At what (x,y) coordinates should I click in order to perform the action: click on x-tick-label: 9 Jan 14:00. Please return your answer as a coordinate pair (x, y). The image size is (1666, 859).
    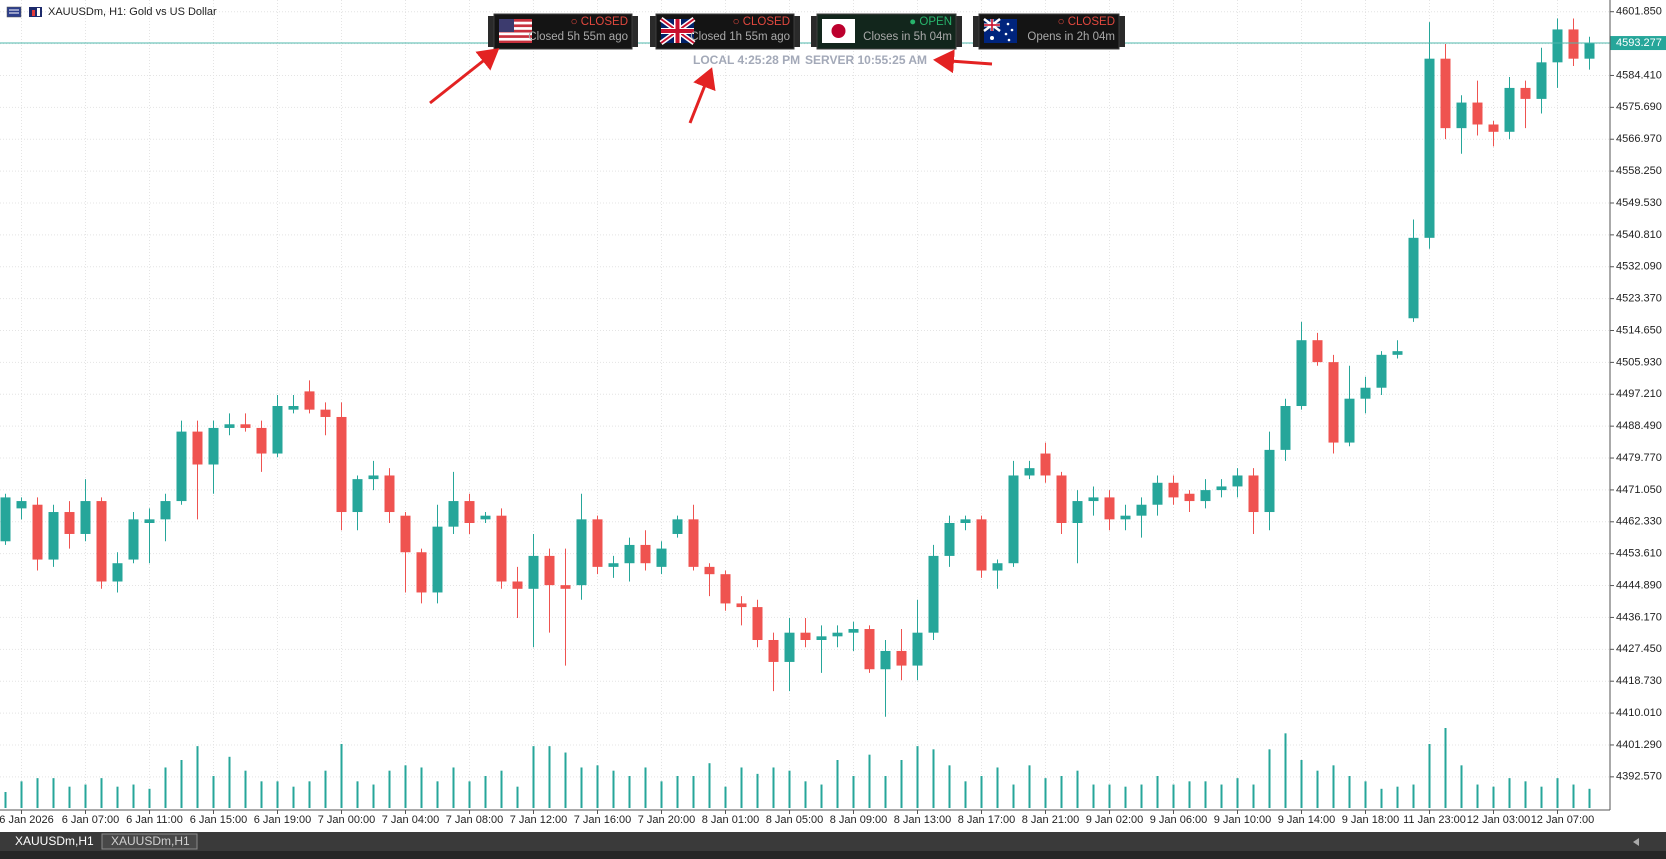
    Looking at the image, I should click on (1307, 820).